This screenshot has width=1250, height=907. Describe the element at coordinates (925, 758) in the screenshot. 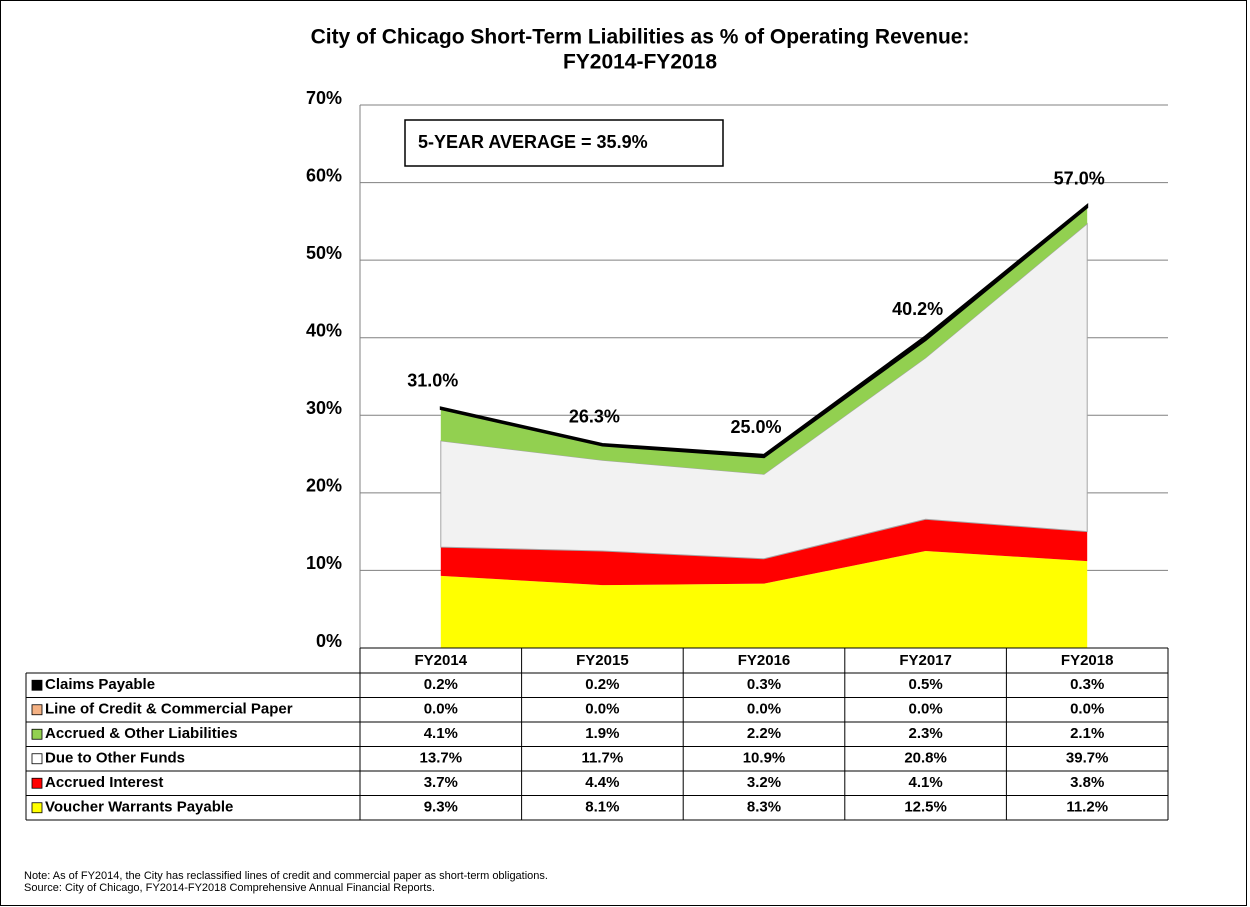

I see `table-cell: 20.8%` at that location.